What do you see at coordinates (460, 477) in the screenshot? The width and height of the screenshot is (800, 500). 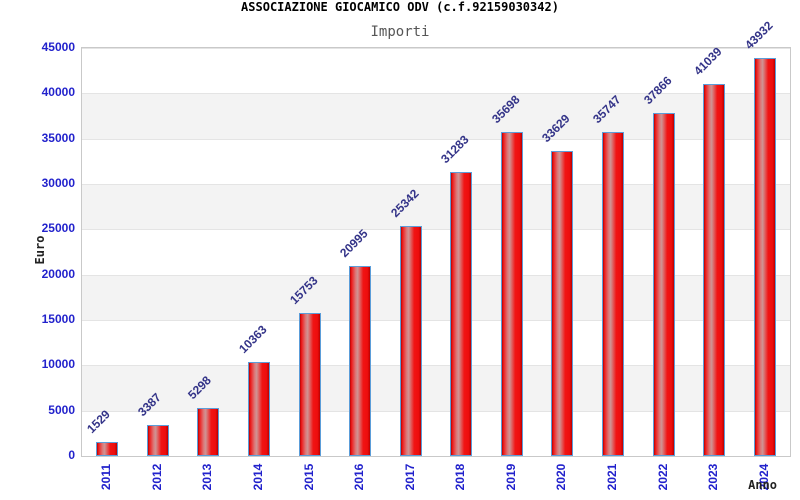 I see `x-tick-label: 2018` at bounding box center [460, 477].